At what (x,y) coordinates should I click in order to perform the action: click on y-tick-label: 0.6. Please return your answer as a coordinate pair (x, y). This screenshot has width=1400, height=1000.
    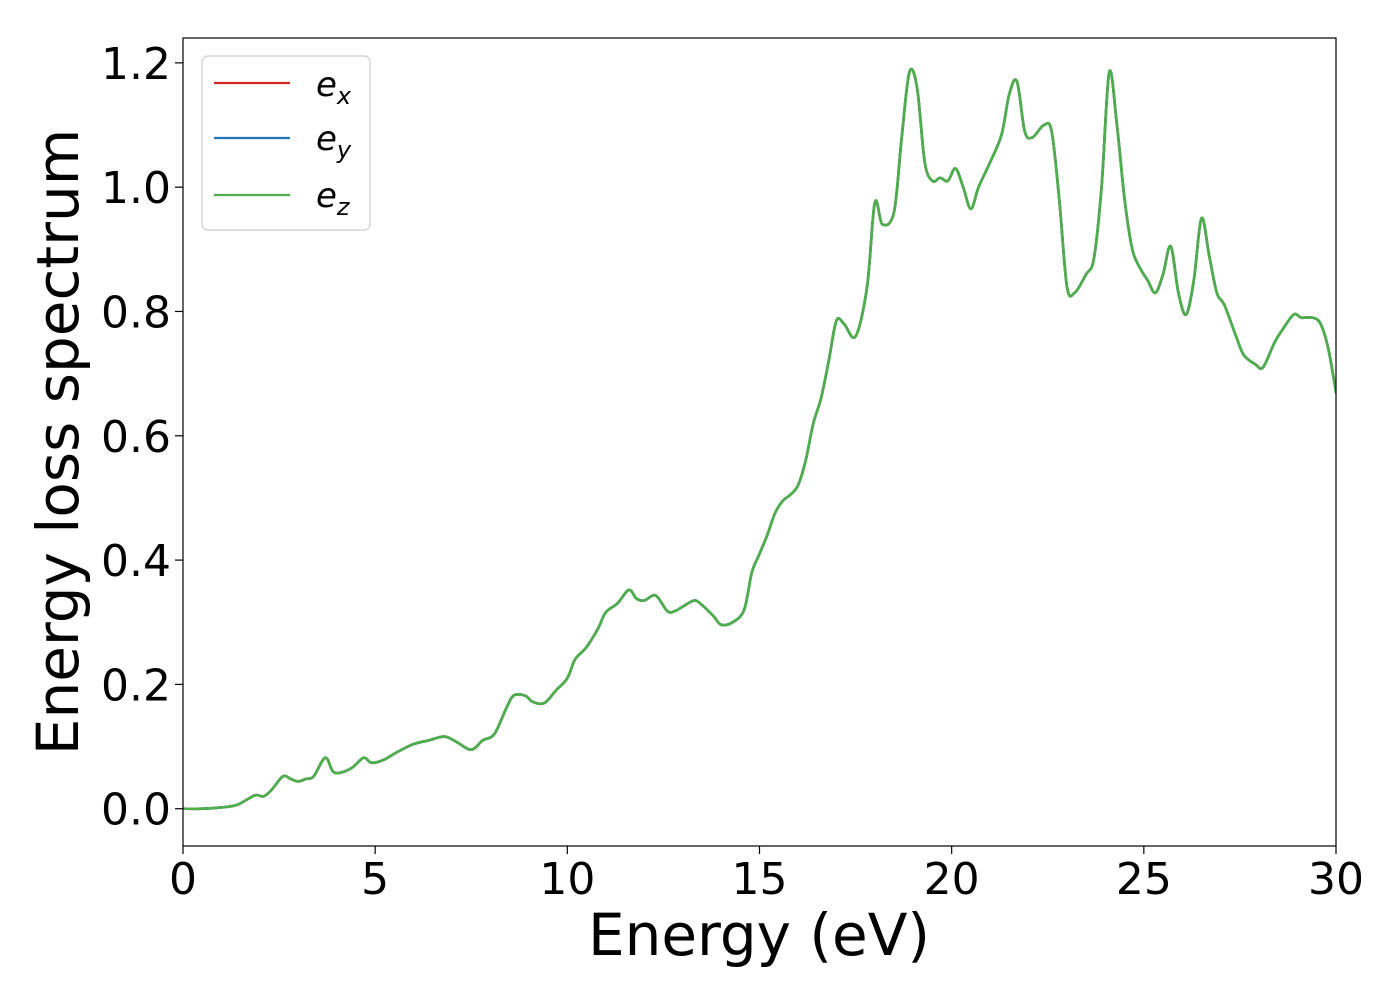
    Looking at the image, I should click on (136, 437).